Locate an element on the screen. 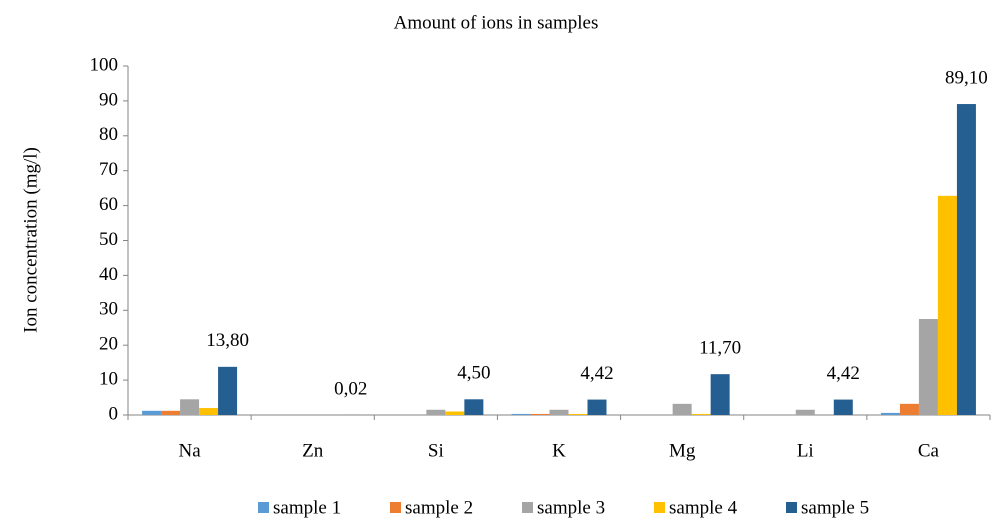 The image size is (993, 527). x-tick-label: Mg is located at coordinates (682, 450).